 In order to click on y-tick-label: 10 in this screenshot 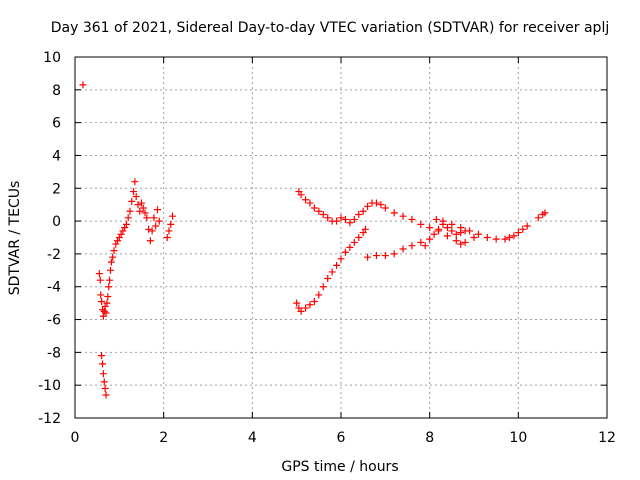, I will do `click(52, 58)`.